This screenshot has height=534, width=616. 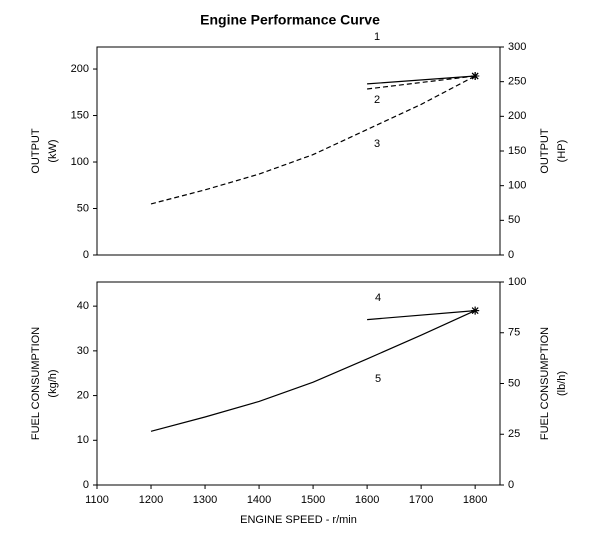 What do you see at coordinates (97, 500) in the screenshot?
I see `x-tick-label: 1100` at bounding box center [97, 500].